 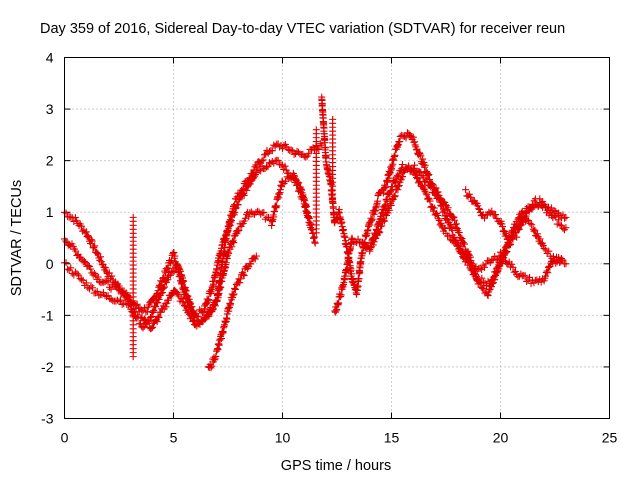 I want to click on y-tick-label: 1, so click(x=50, y=212).